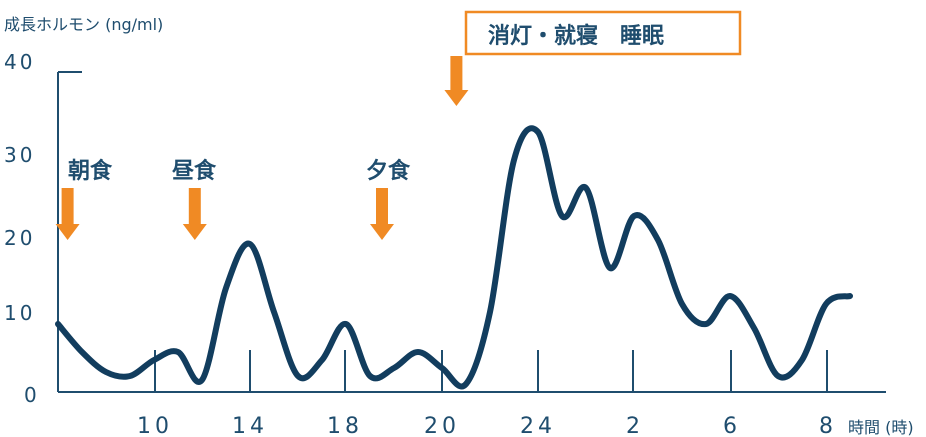  Describe the element at coordinates (732, 425) in the screenshot. I see `x-tick-label-6: 6` at that location.